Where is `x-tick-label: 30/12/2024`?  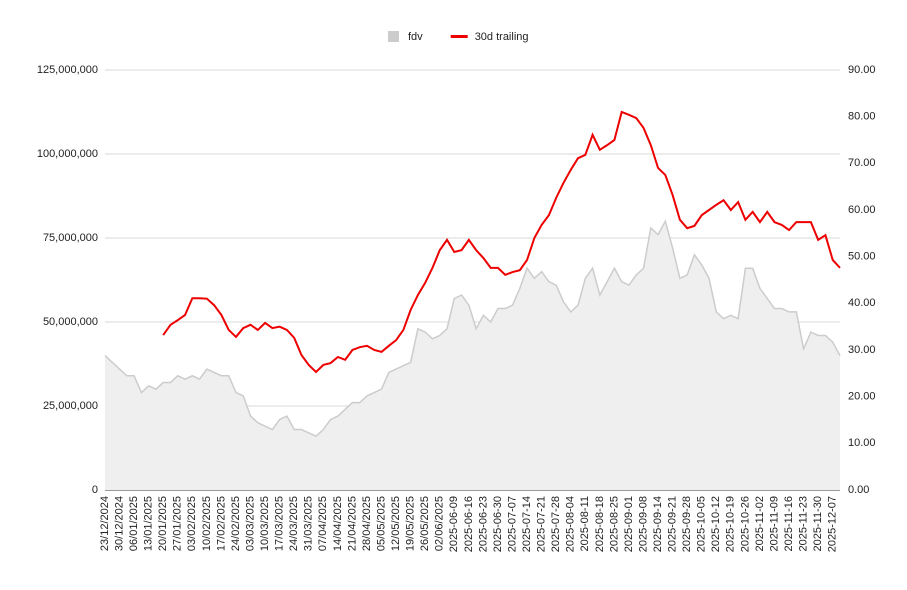
x-tick-label: 30/12/2024 is located at coordinates (119, 523).